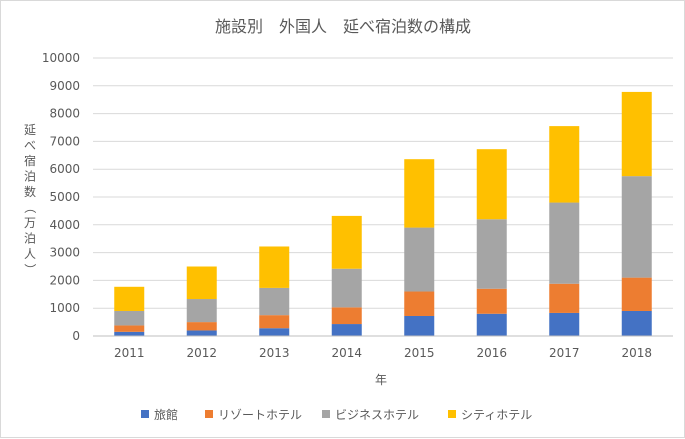  Describe the element at coordinates (636, 353) in the screenshot. I see `x-tick-label: 2018` at that location.